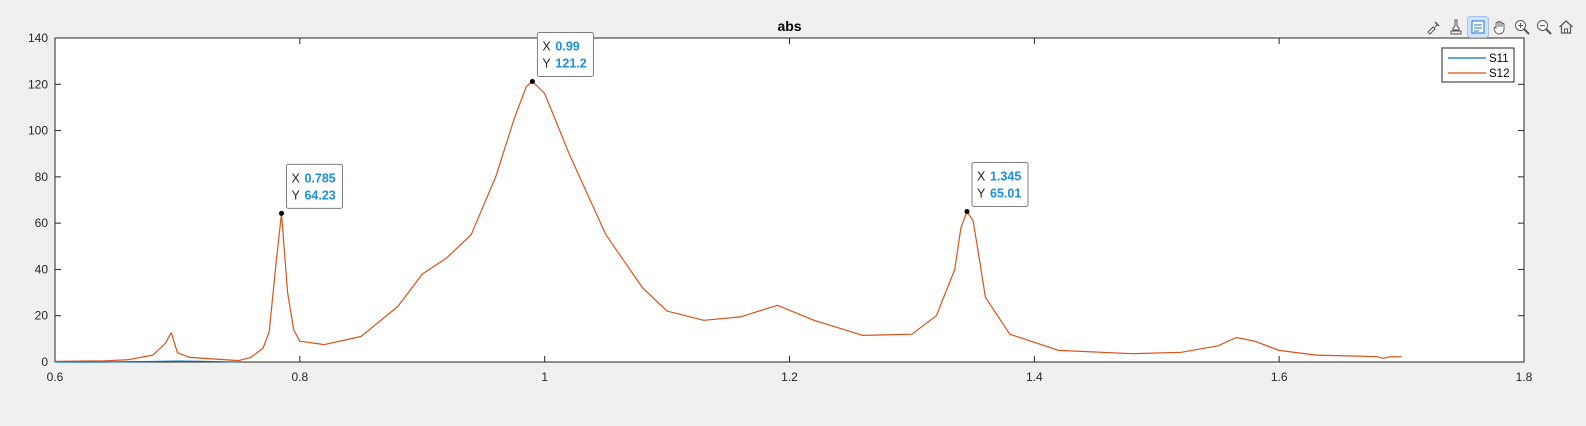 The image size is (1586, 426). I want to click on x-tick-label: 0.6, so click(55, 377).